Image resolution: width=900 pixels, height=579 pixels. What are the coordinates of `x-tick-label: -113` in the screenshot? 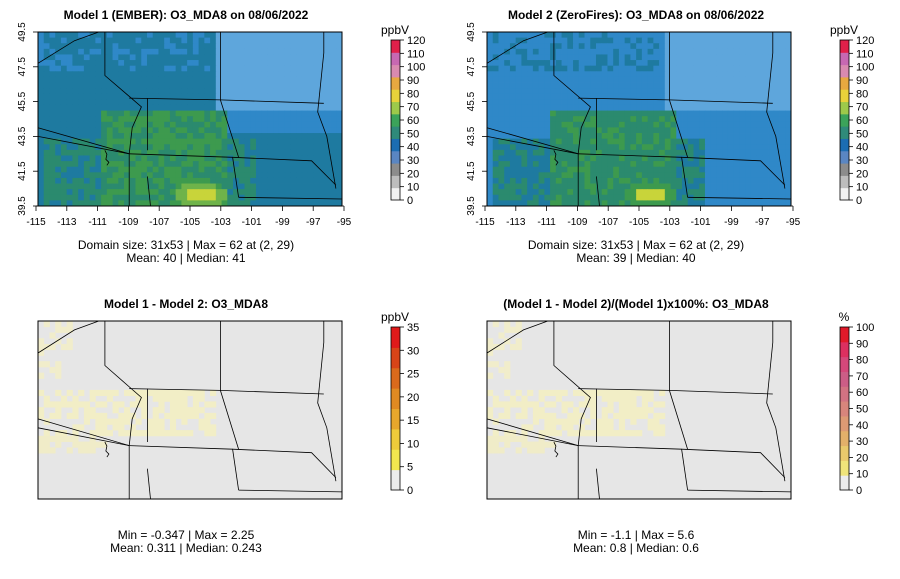 It's located at (67, 222).